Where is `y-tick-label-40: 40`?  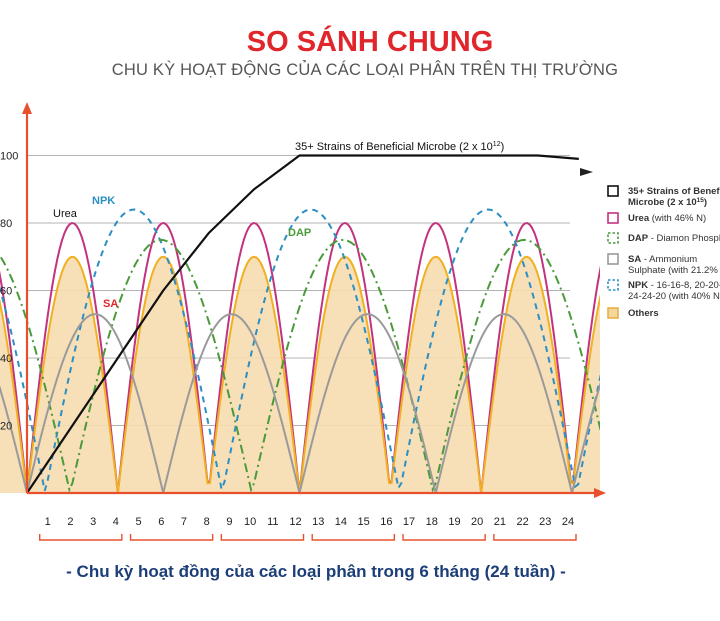
y-tick-label-40: 40 is located at coordinates (6, 359).